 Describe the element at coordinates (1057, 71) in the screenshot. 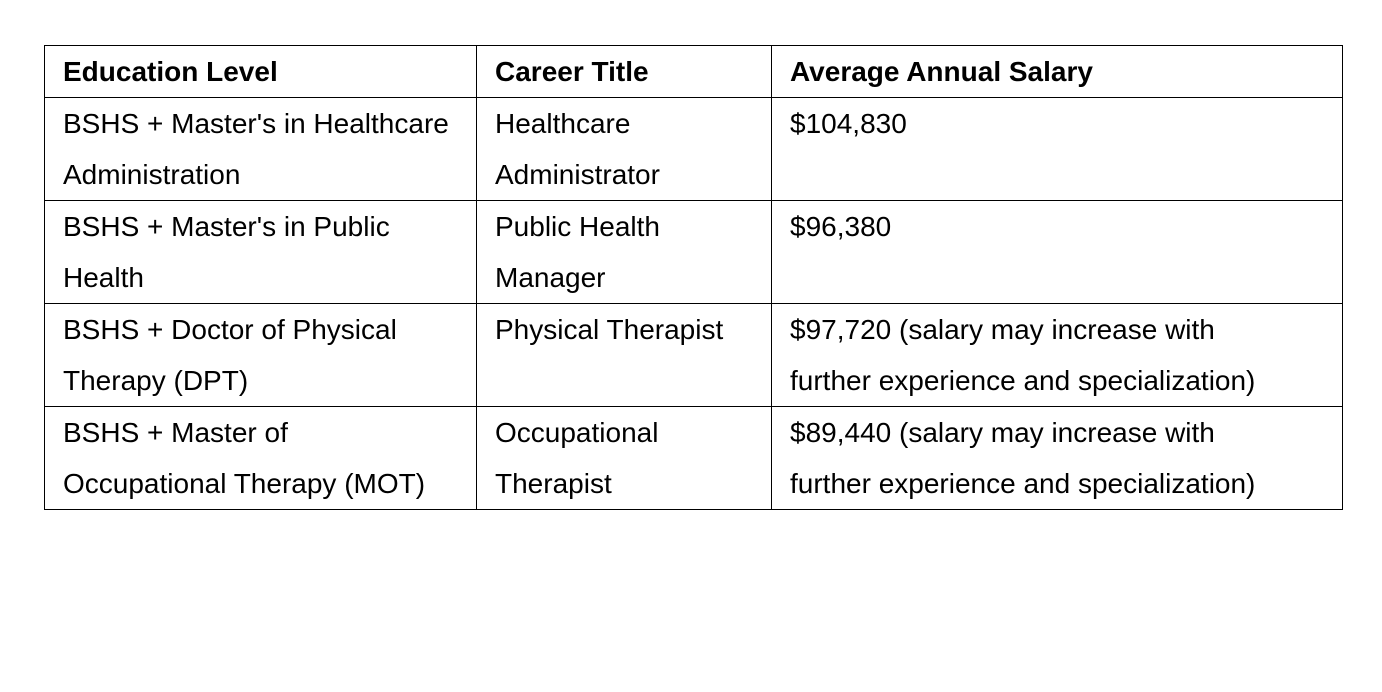

I see `header-cell: Average Annual Salary` at that location.